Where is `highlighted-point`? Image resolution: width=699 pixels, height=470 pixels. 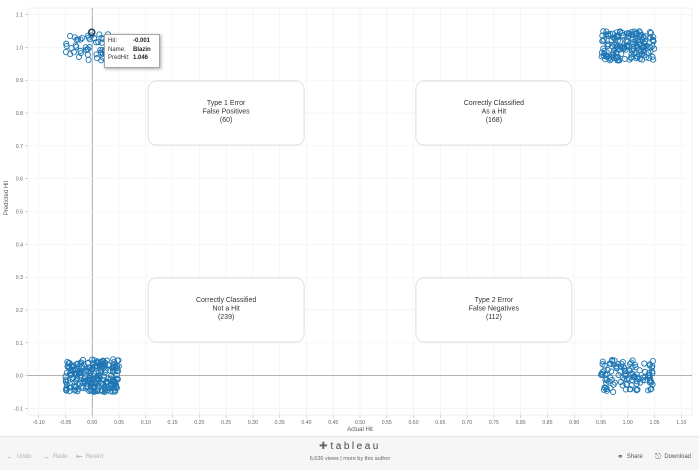 highlighted-point is located at coordinates (91, 32).